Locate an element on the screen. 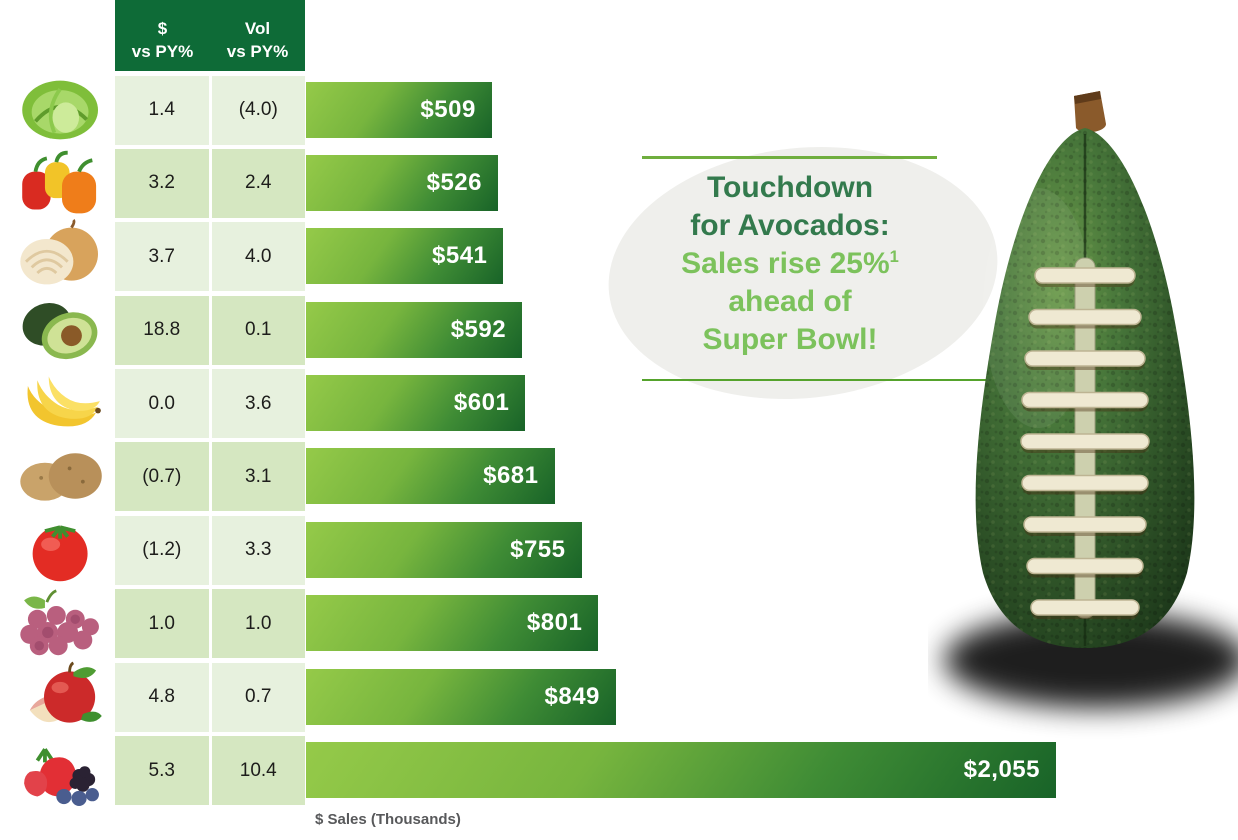 The height and width of the screenshot is (840, 1238). sales-bar-lettuce: $509 is located at coordinates (399, 109).